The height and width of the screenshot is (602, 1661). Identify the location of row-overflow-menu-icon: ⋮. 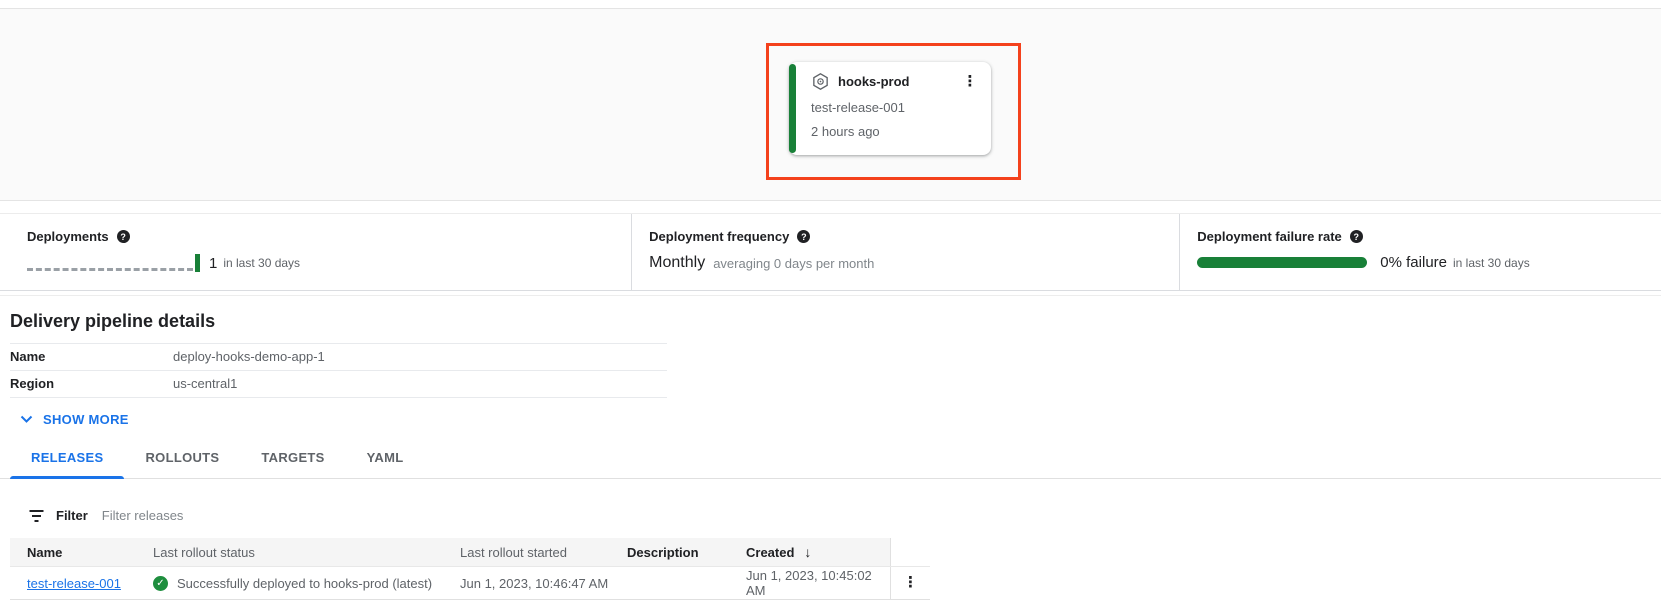
(910, 582).